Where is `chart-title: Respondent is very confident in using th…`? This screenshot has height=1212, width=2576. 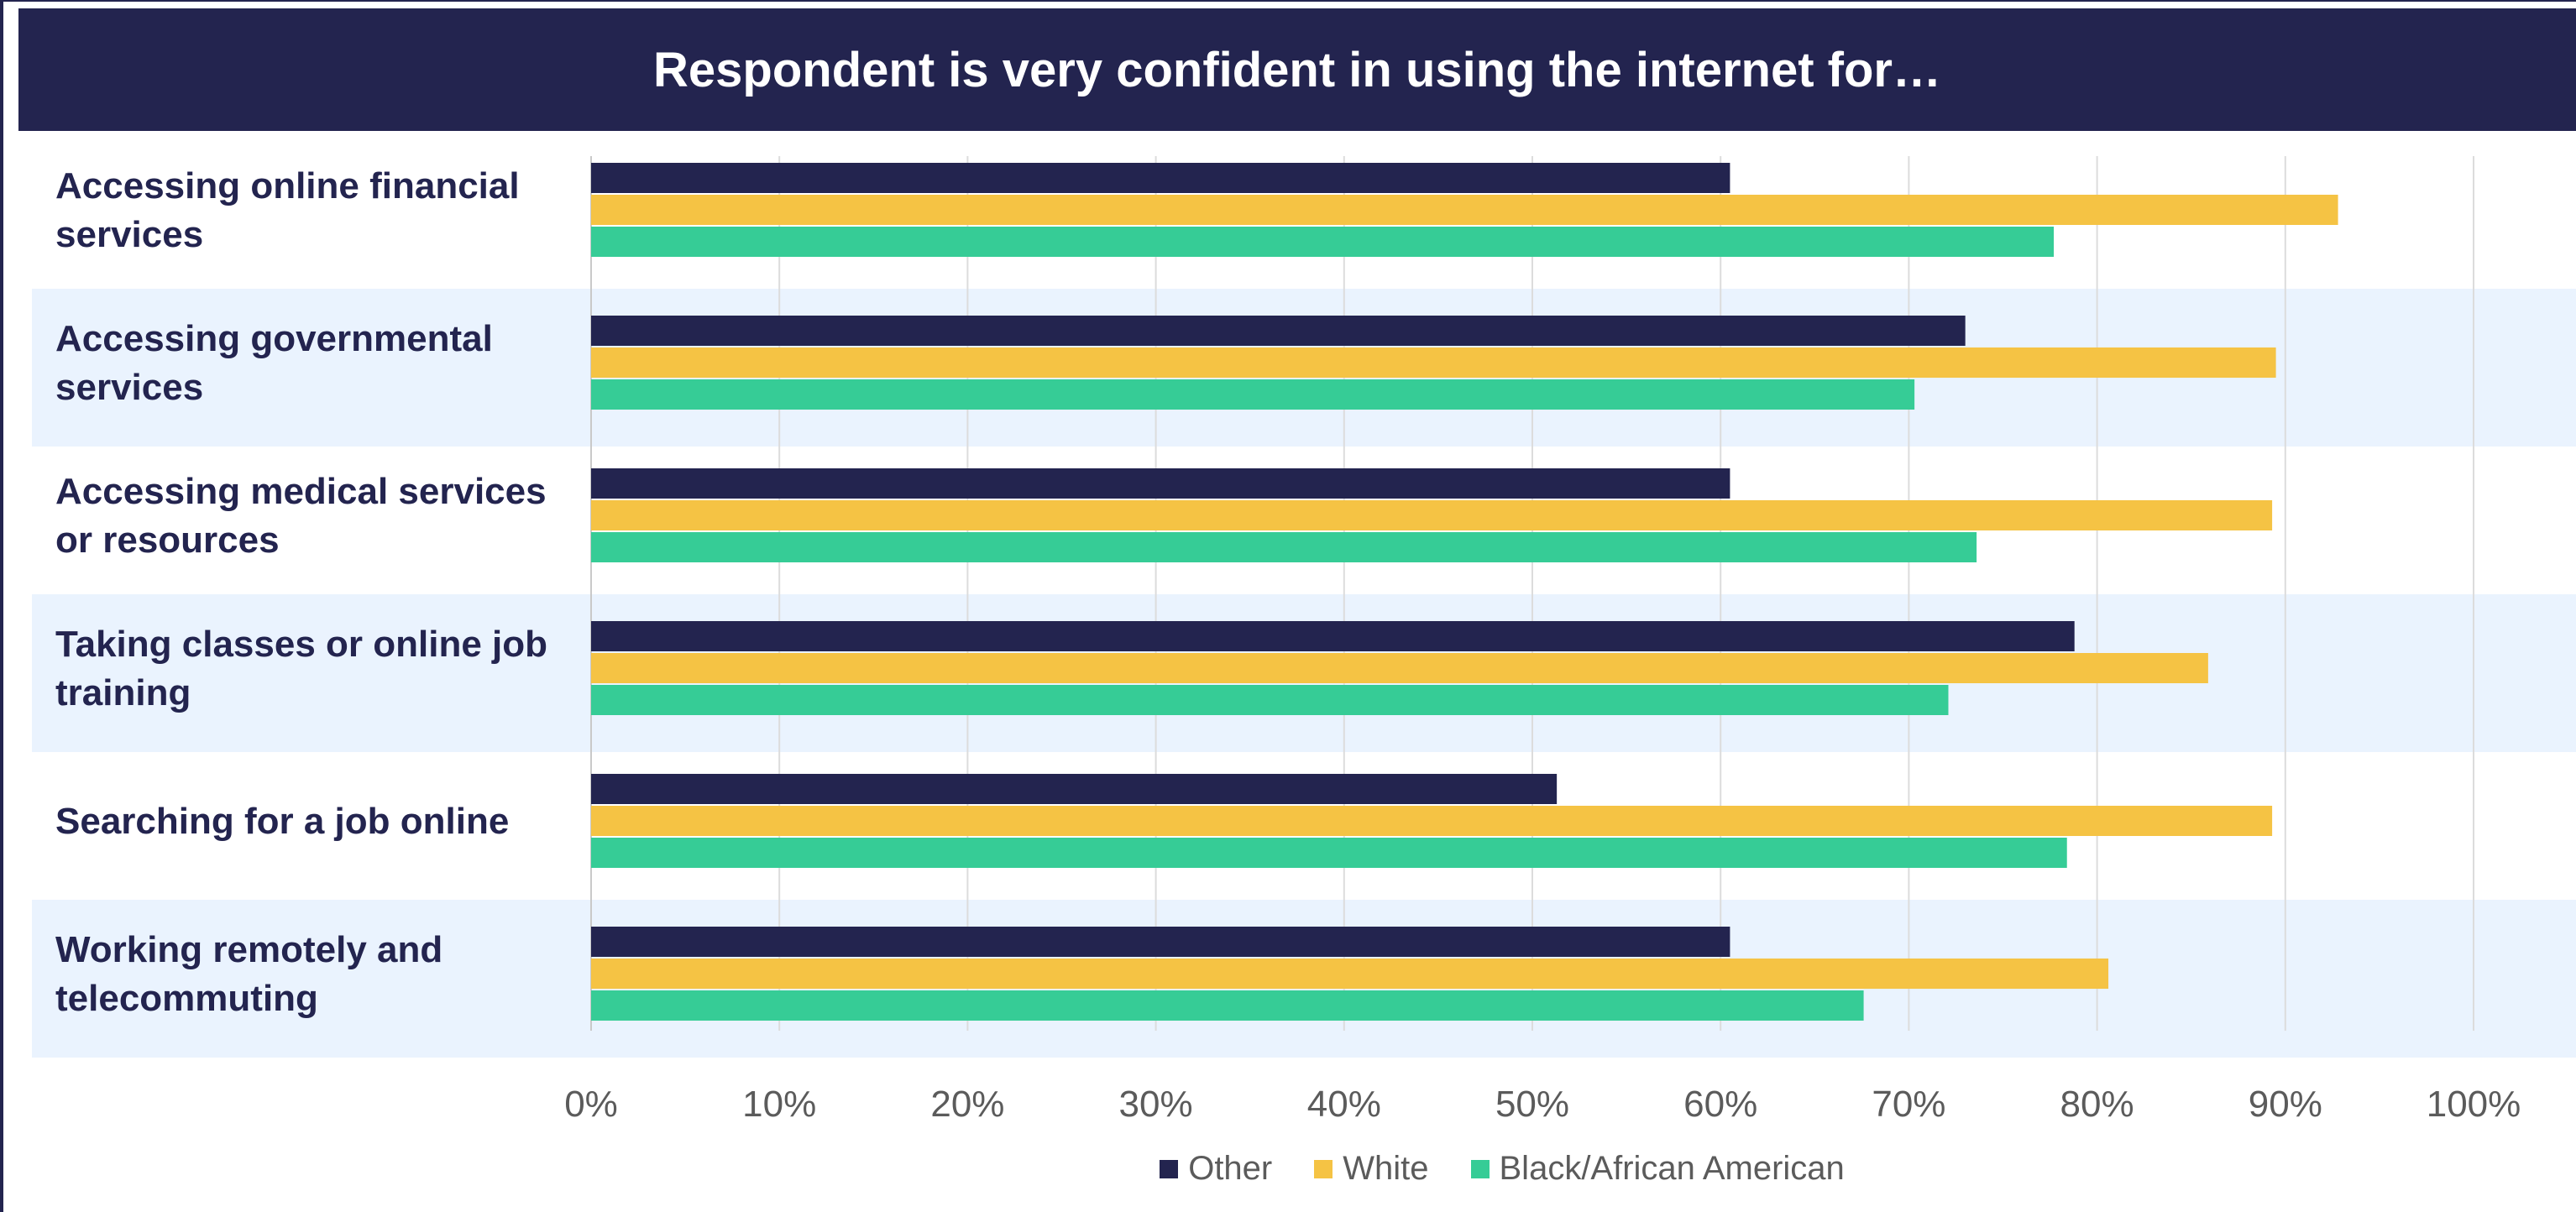 chart-title: Respondent is very confident in using th… is located at coordinates (1297, 69).